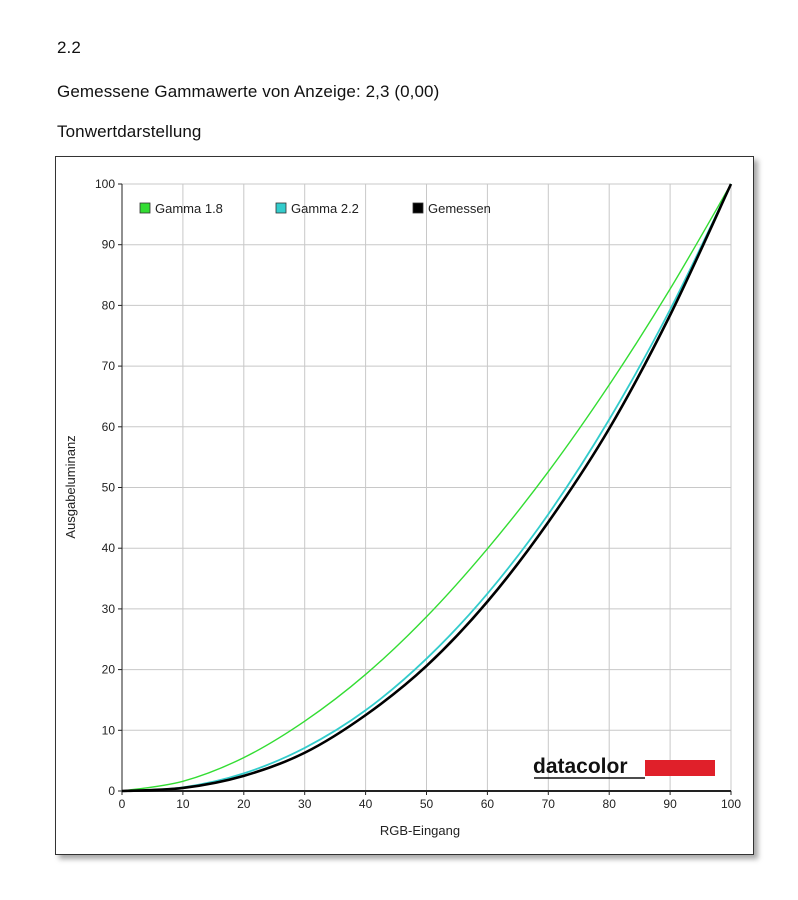  Describe the element at coordinates (109, 548) in the screenshot. I see `y-tick-label: 40` at that location.